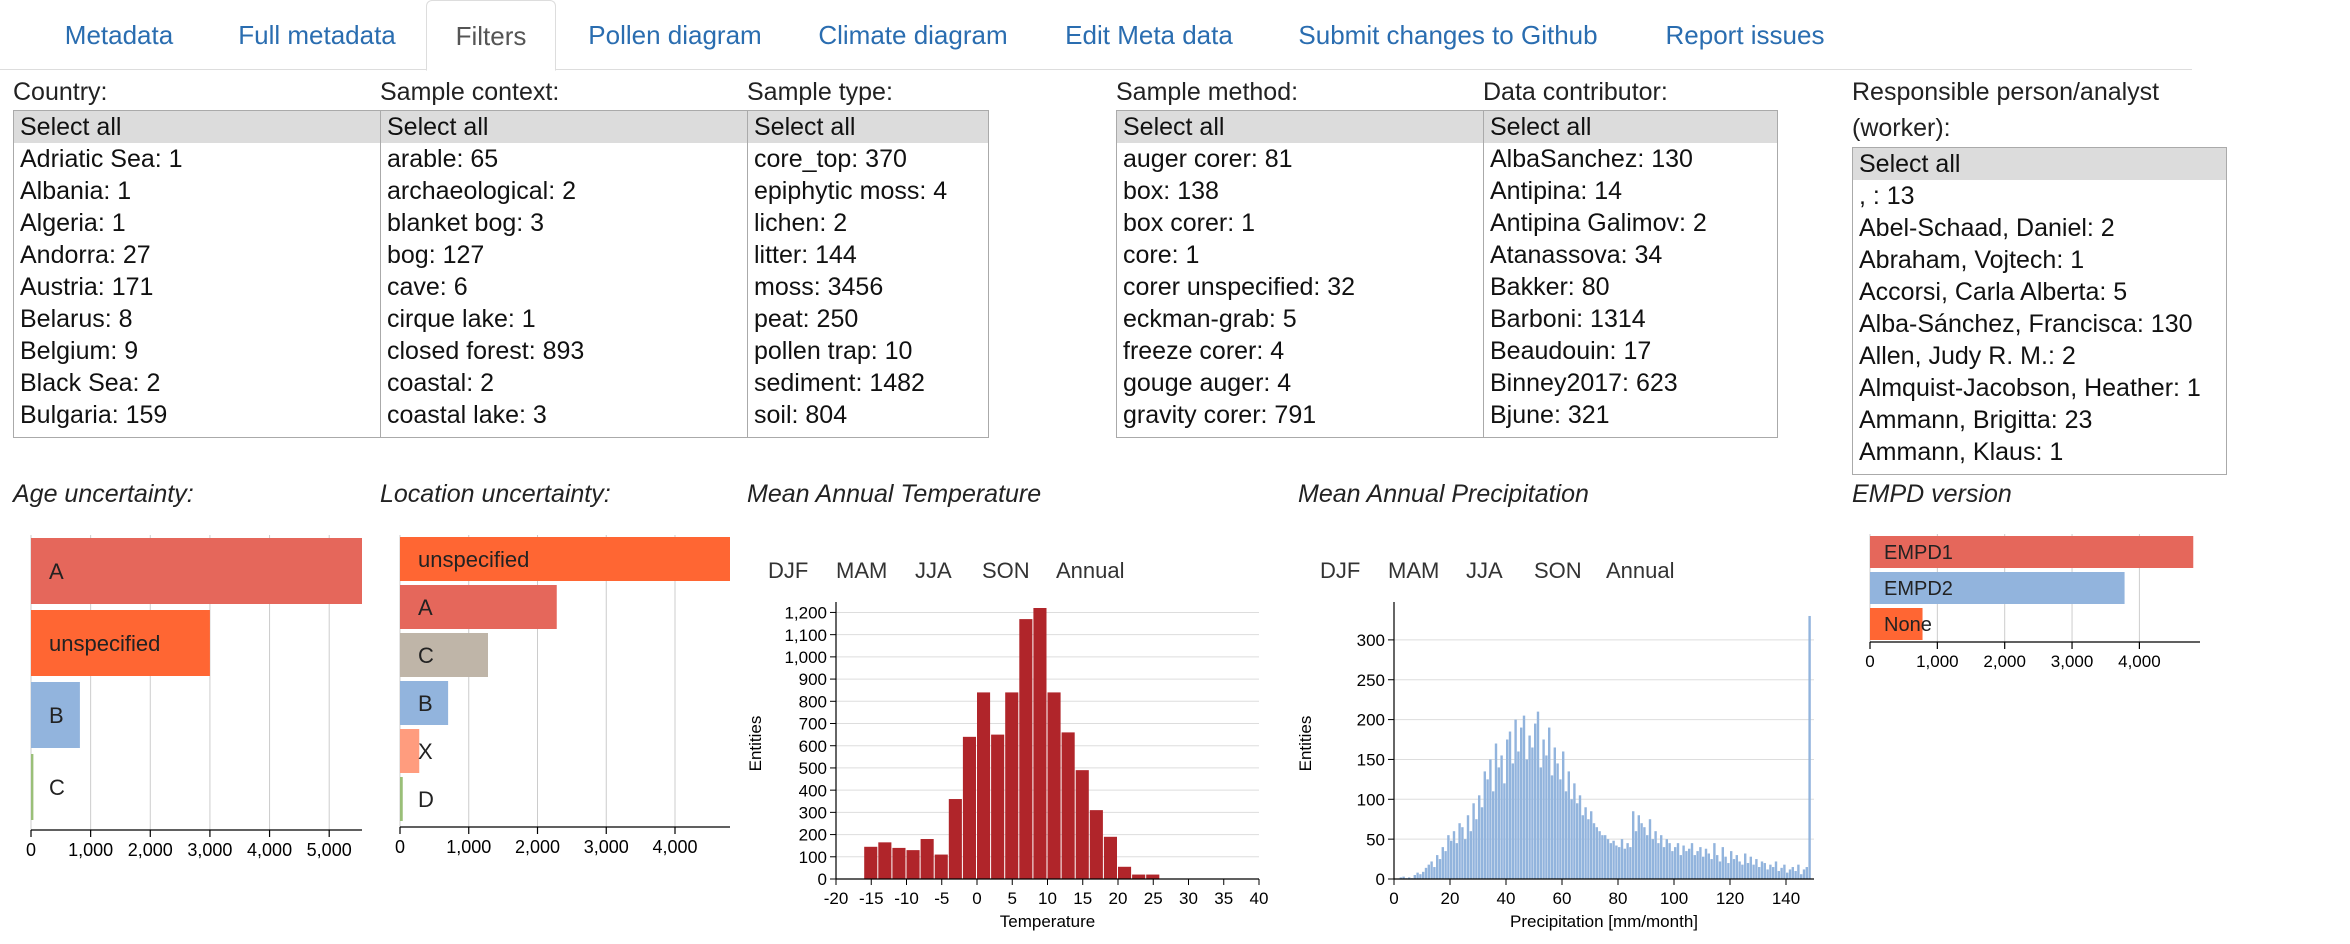  I want to click on list-option: coastal lake: 3, so click(467, 415).